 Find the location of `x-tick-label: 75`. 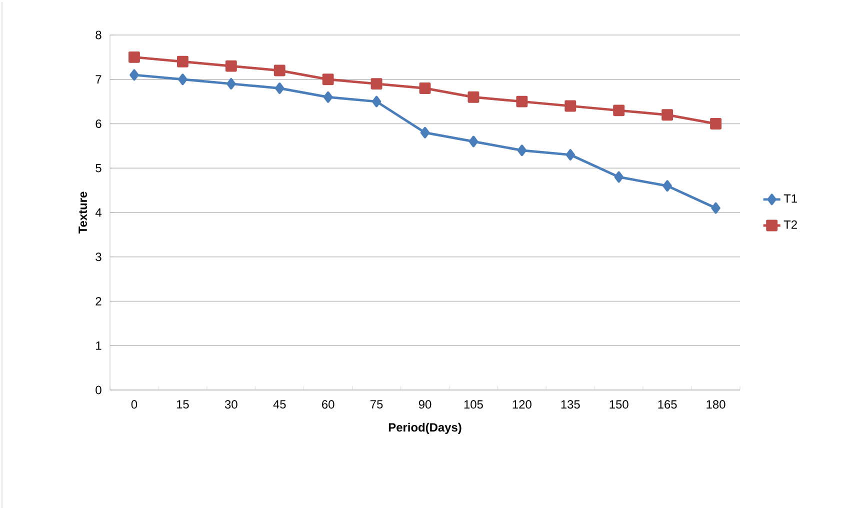

x-tick-label: 75 is located at coordinates (376, 404).